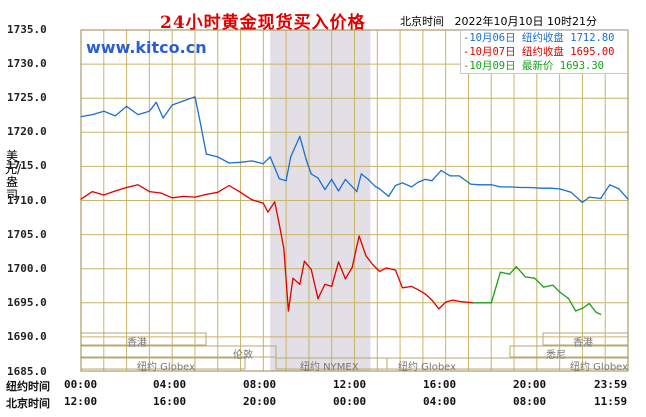  I want to click on ny-tick: 04:00, so click(170, 384).